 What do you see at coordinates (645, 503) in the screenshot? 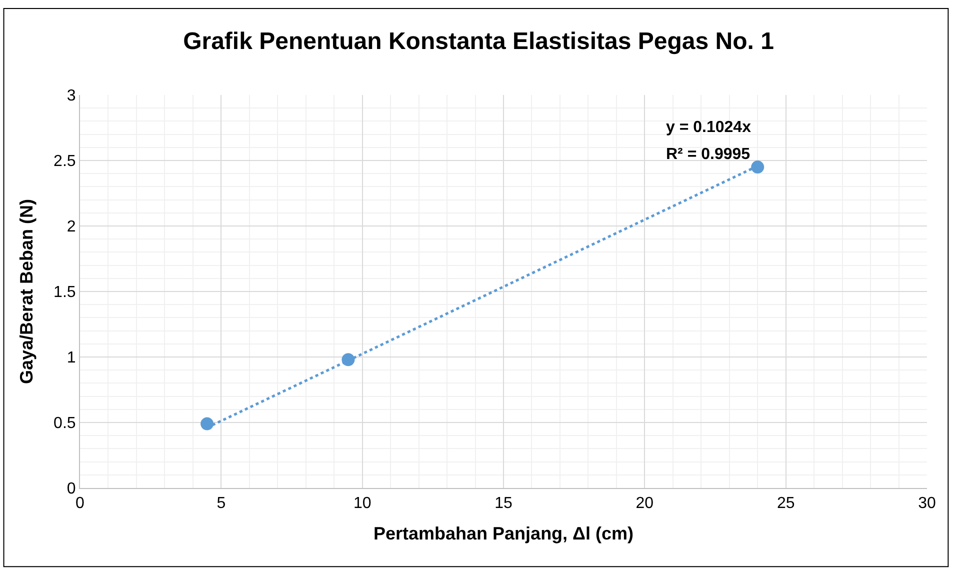
I see `x-tick-label: 20` at bounding box center [645, 503].